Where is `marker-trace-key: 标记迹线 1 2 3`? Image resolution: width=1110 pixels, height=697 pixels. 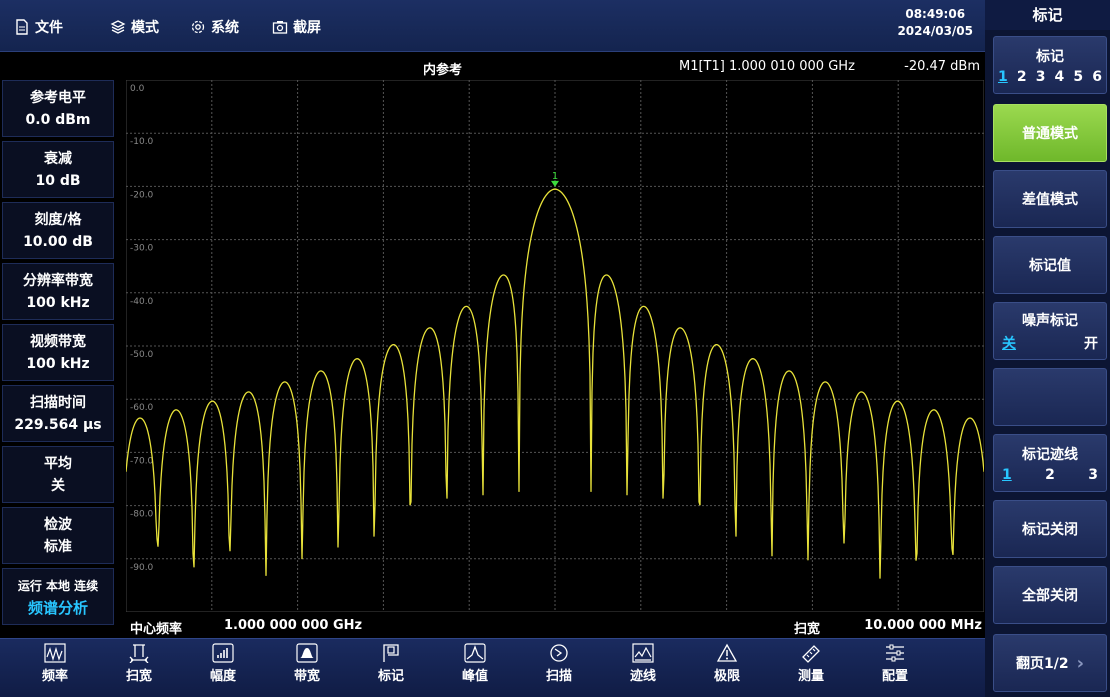 marker-trace-key: 标记迹线 1 2 3 is located at coordinates (1050, 463).